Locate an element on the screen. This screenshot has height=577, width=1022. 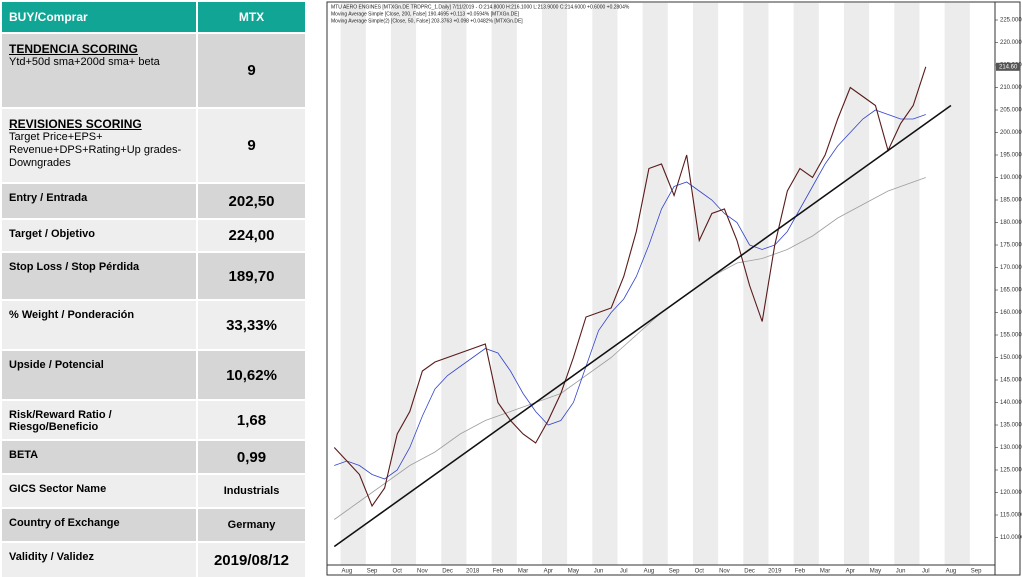
y-tick-label: 210.0000 is located at coordinates (1011, 88).